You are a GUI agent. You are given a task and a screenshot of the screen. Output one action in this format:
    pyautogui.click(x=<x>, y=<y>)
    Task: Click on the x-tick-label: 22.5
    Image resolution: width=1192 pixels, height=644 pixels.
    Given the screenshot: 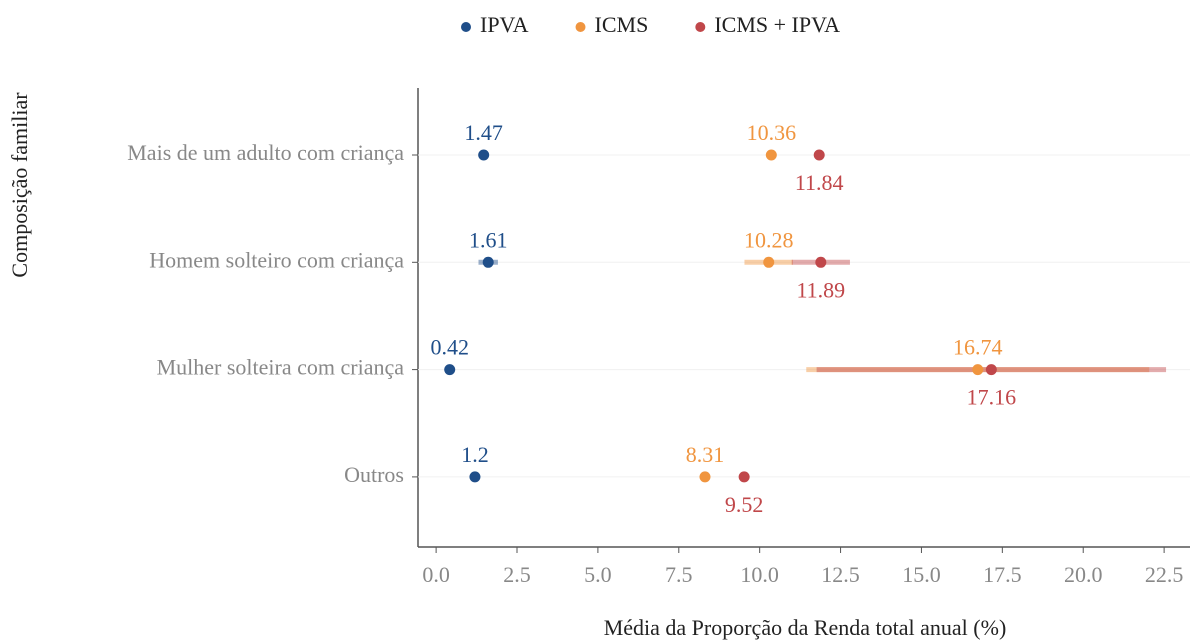 What is the action you would take?
    pyautogui.click(x=1164, y=574)
    